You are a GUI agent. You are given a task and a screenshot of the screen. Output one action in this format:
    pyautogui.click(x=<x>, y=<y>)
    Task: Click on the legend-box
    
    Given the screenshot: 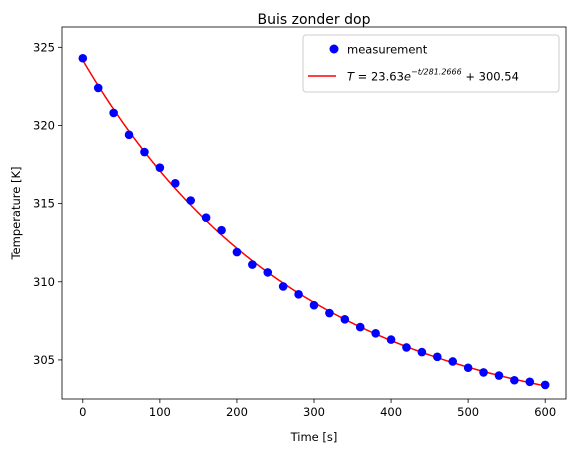 What is the action you would take?
    pyautogui.click(x=431, y=63)
    